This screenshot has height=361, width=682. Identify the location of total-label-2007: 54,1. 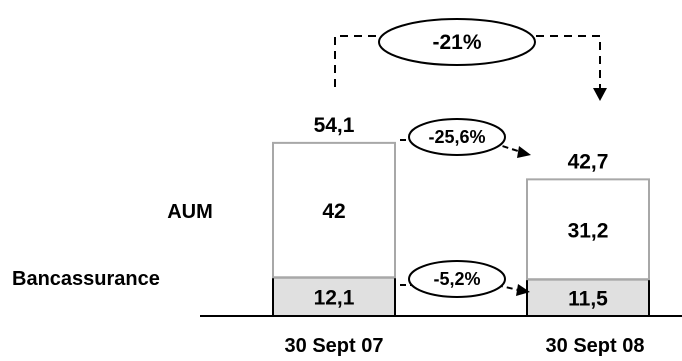
(334, 125).